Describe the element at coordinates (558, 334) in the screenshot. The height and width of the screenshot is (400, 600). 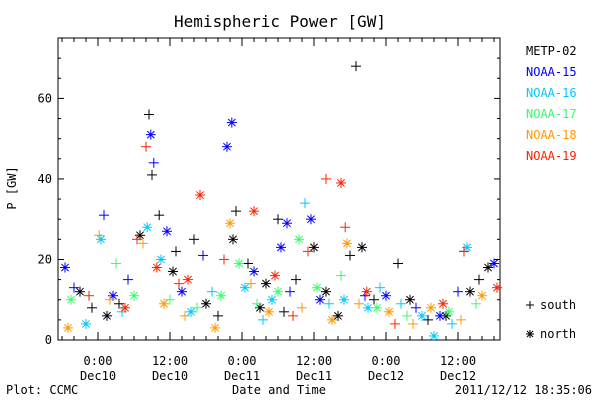
I see `legend-marker-label: north` at that location.